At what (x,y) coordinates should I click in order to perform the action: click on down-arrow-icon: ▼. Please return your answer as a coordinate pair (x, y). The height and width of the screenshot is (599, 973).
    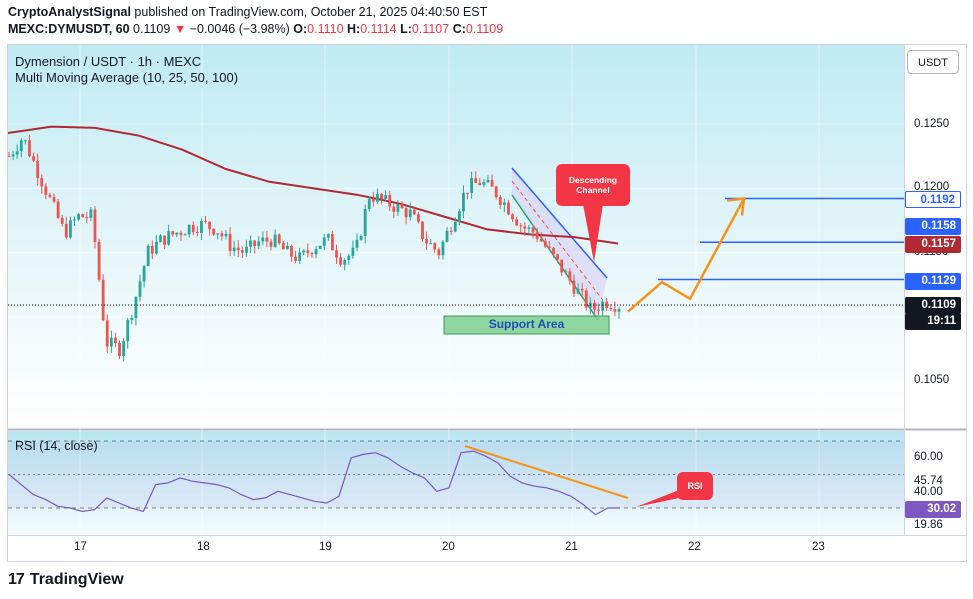
    Looking at the image, I should click on (180, 29).